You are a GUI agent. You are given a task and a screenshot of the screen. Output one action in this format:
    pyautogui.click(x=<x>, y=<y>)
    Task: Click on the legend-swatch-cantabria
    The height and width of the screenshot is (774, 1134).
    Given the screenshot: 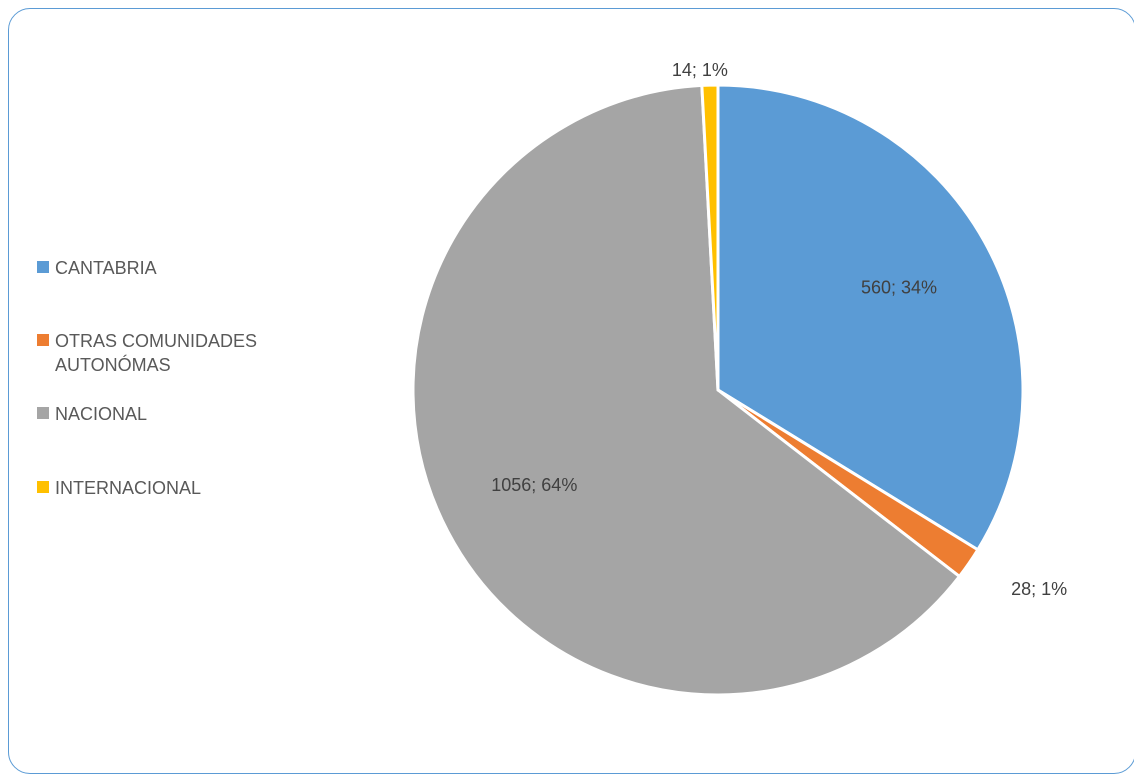 What is the action you would take?
    pyautogui.click(x=43, y=267)
    